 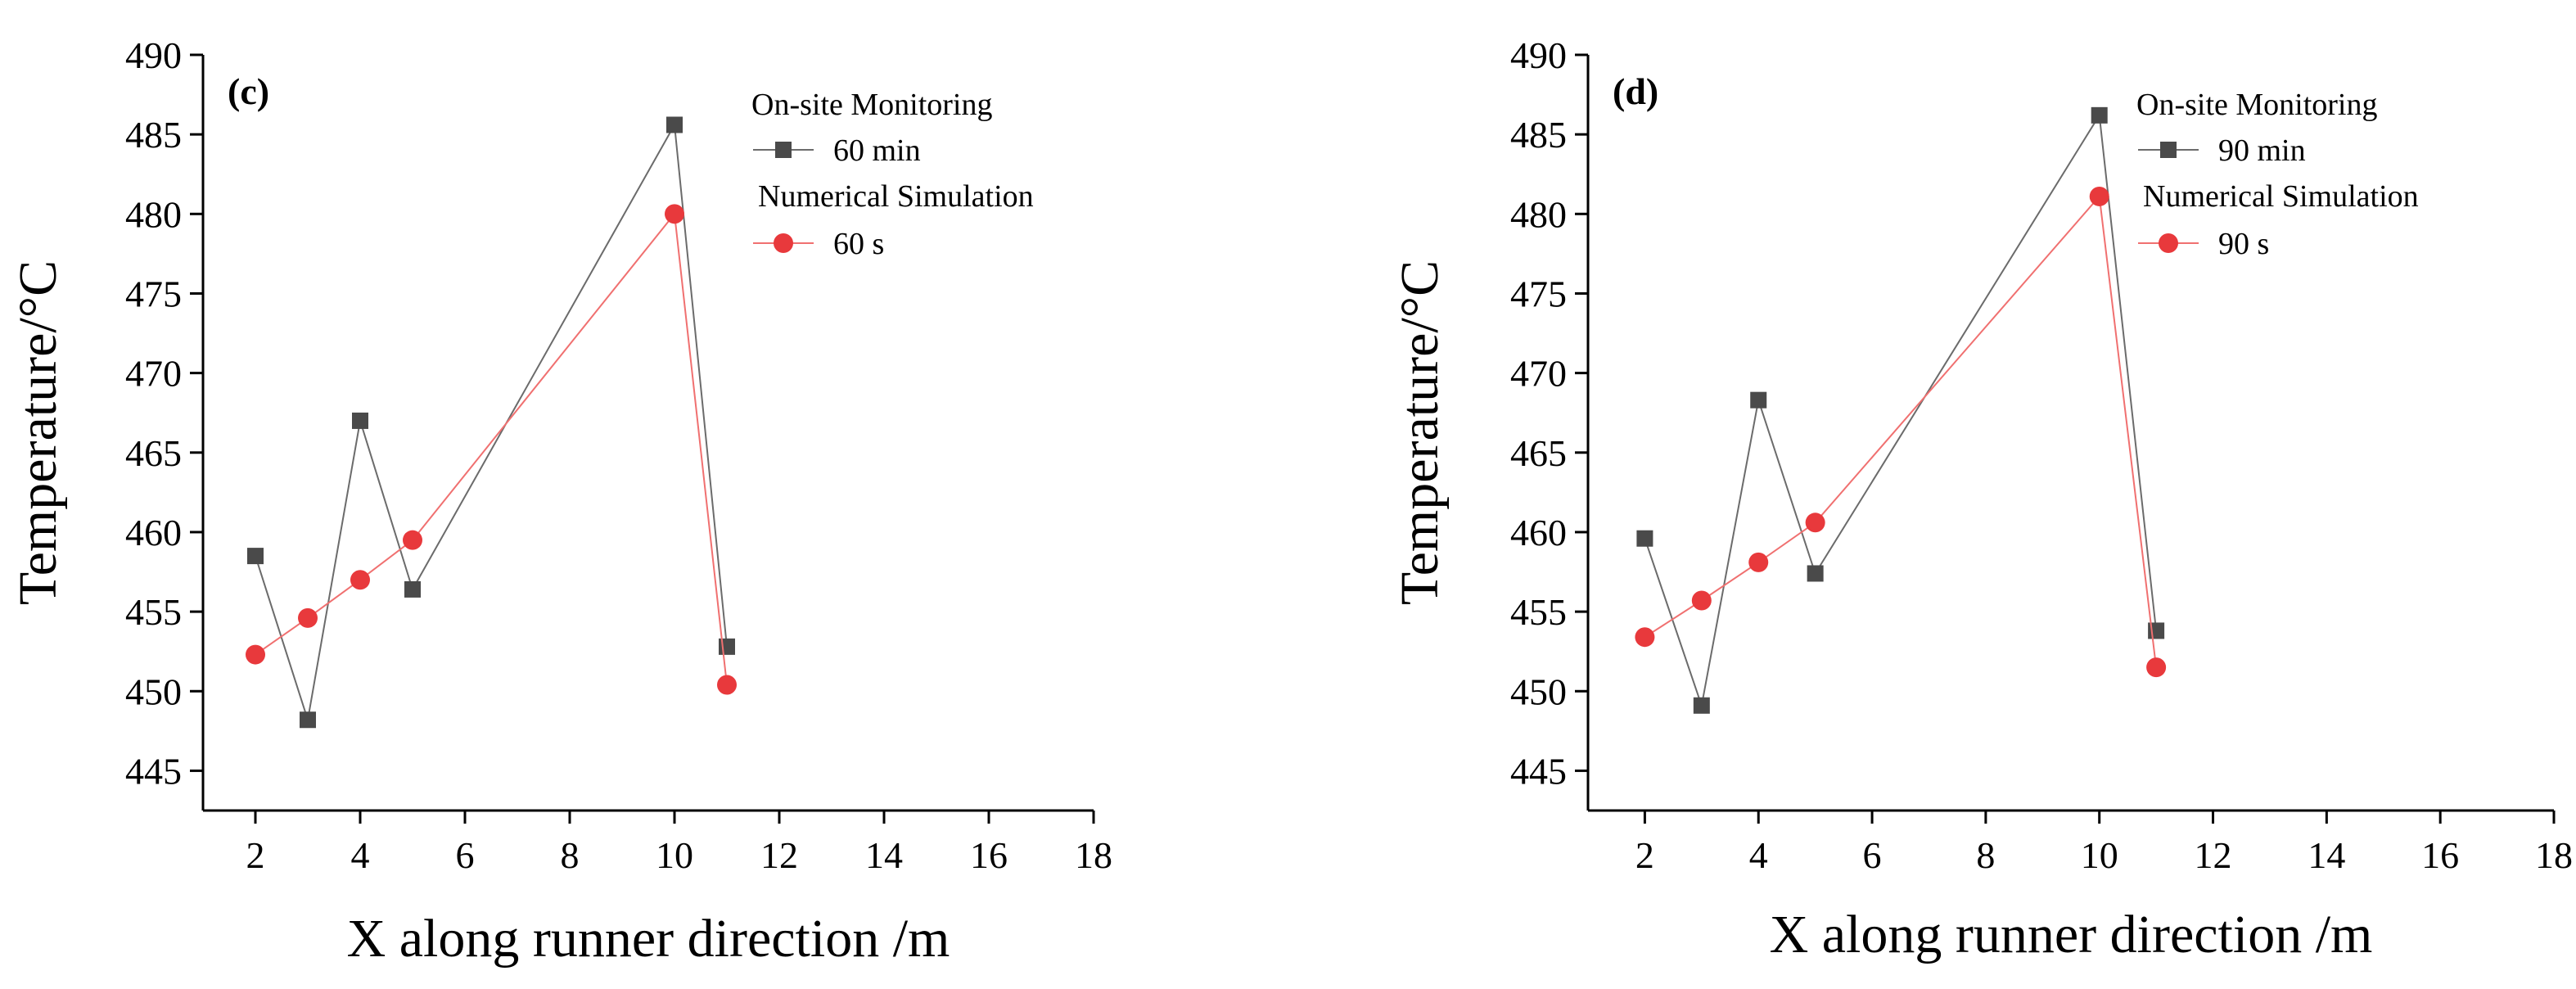 I want to click on legend-entry-label: 90 s, so click(x=2243, y=244).